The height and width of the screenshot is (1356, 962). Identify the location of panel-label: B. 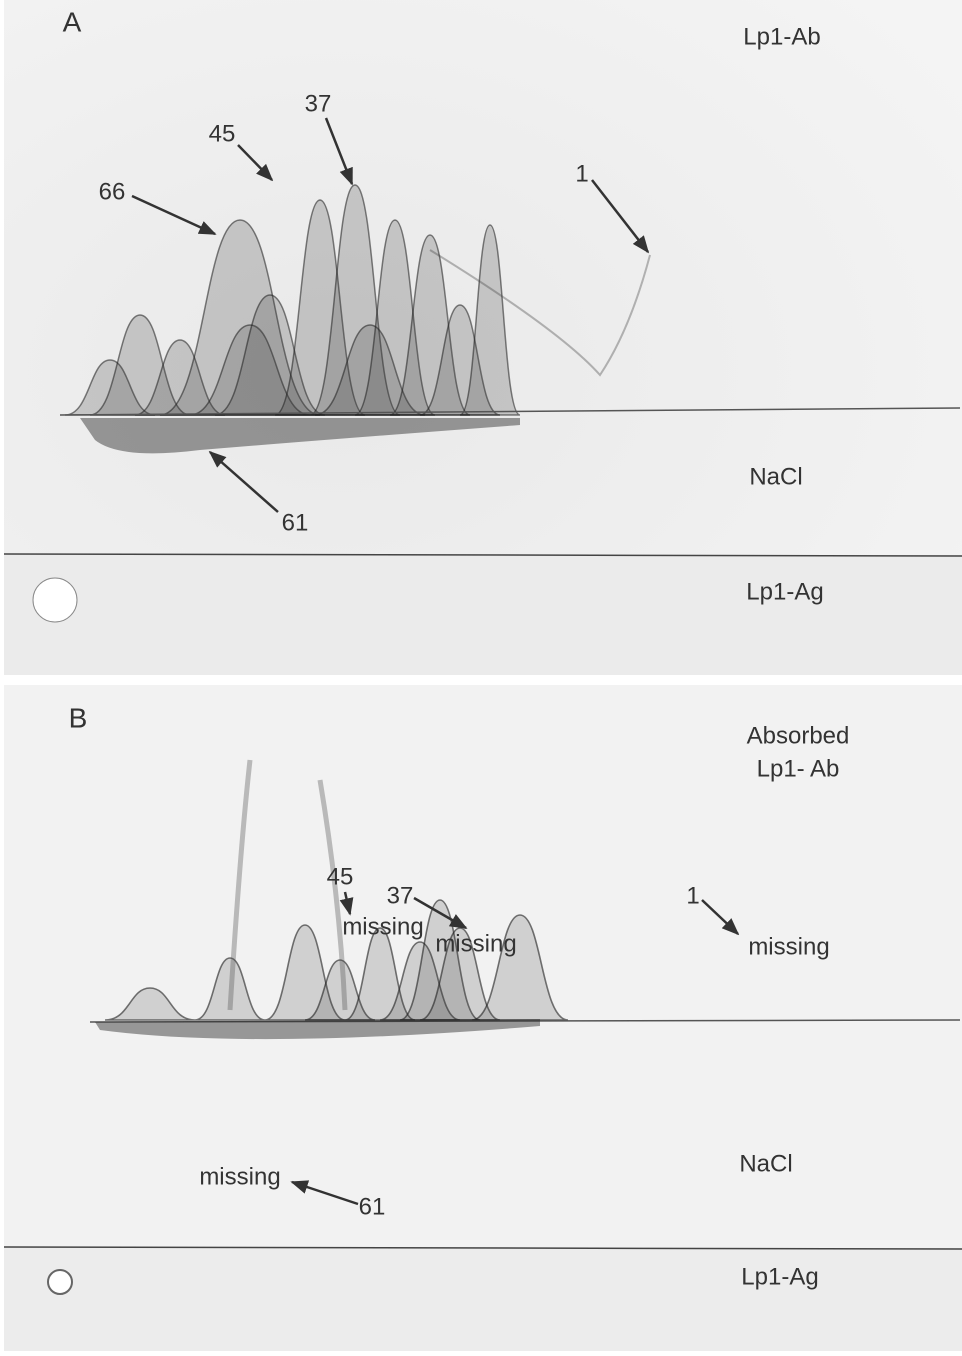
(78, 717).